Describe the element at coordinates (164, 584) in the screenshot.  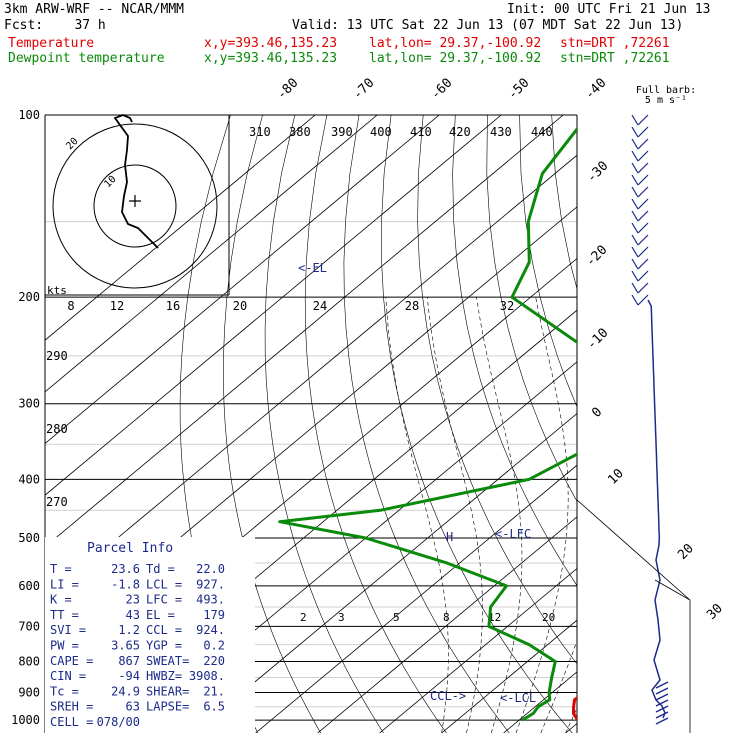
I see `parcel-info-key: LCL =` at that location.